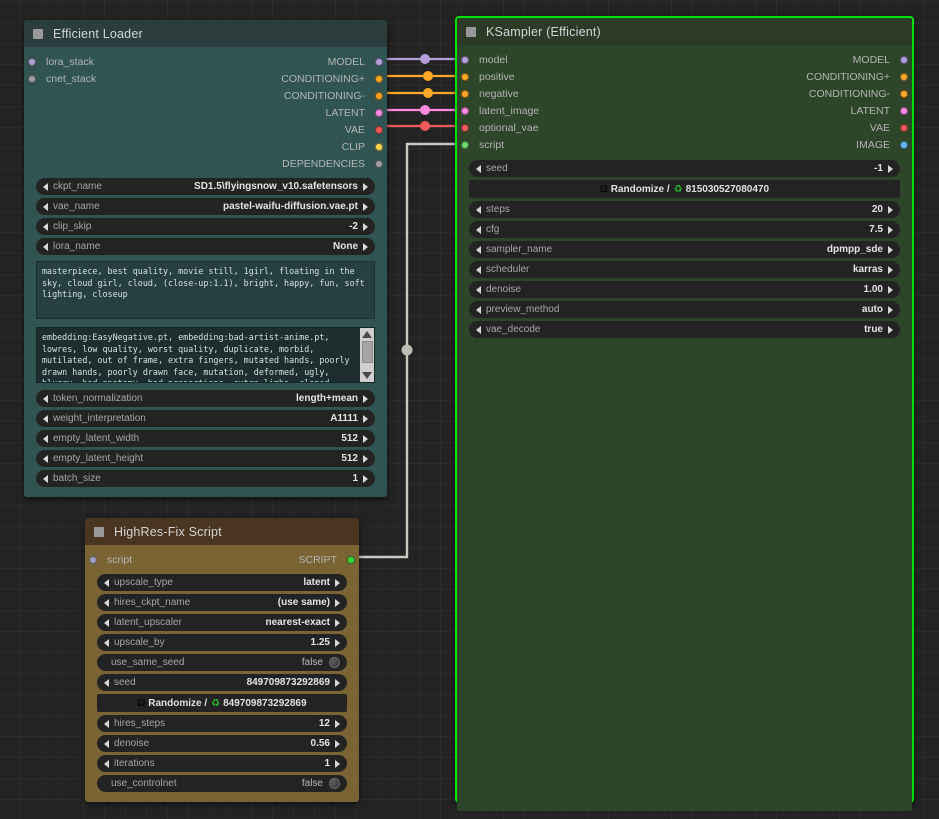 The image size is (939, 819). What do you see at coordinates (684, 269) in the screenshot?
I see `widget-scheduler: scheduler karras` at bounding box center [684, 269].